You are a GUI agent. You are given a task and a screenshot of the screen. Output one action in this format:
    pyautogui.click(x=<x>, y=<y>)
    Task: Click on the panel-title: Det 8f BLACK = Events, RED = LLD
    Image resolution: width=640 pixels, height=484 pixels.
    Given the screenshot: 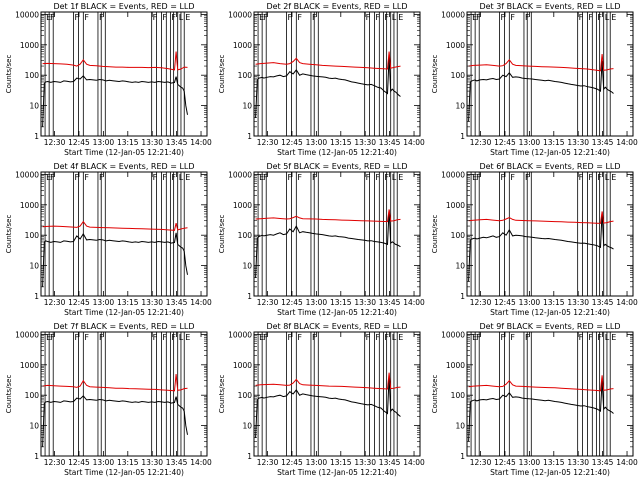 What is the action you would take?
    pyautogui.click(x=336, y=326)
    